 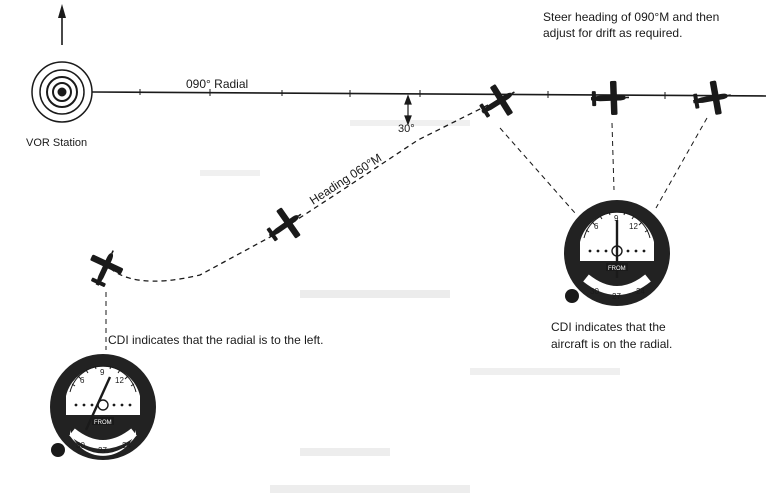 What do you see at coordinates (119, 380) in the screenshot?
I see `cdi-left-card-12: 12` at bounding box center [119, 380].